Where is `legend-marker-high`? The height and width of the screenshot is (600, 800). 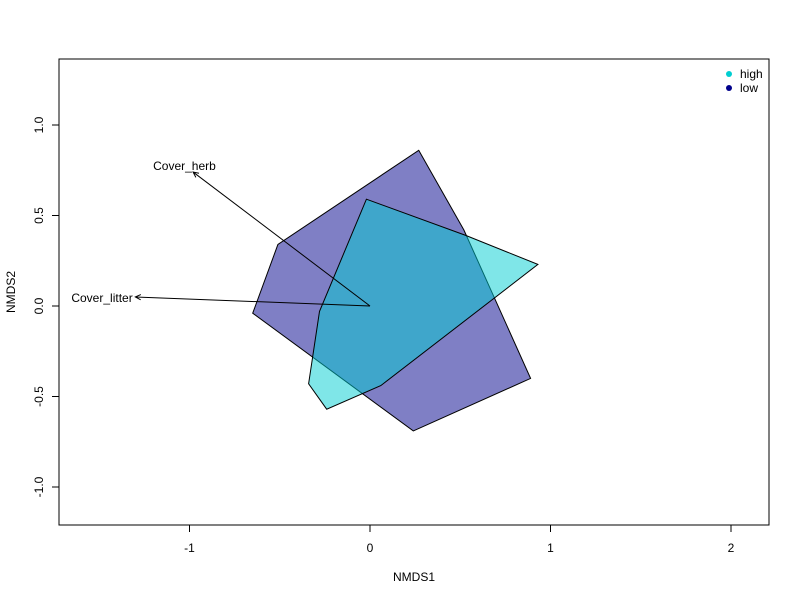
legend-marker-high is located at coordinates (729, 74).